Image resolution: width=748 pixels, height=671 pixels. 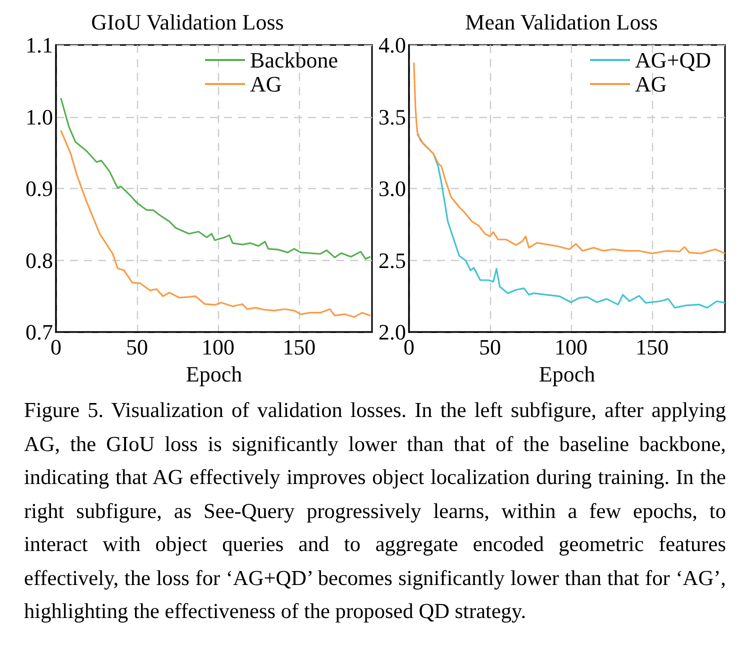 What do you see at coordinates (673, 60) in the screenshot?
I see `legend-label: AG+QD` at bounding box center [673, 60].